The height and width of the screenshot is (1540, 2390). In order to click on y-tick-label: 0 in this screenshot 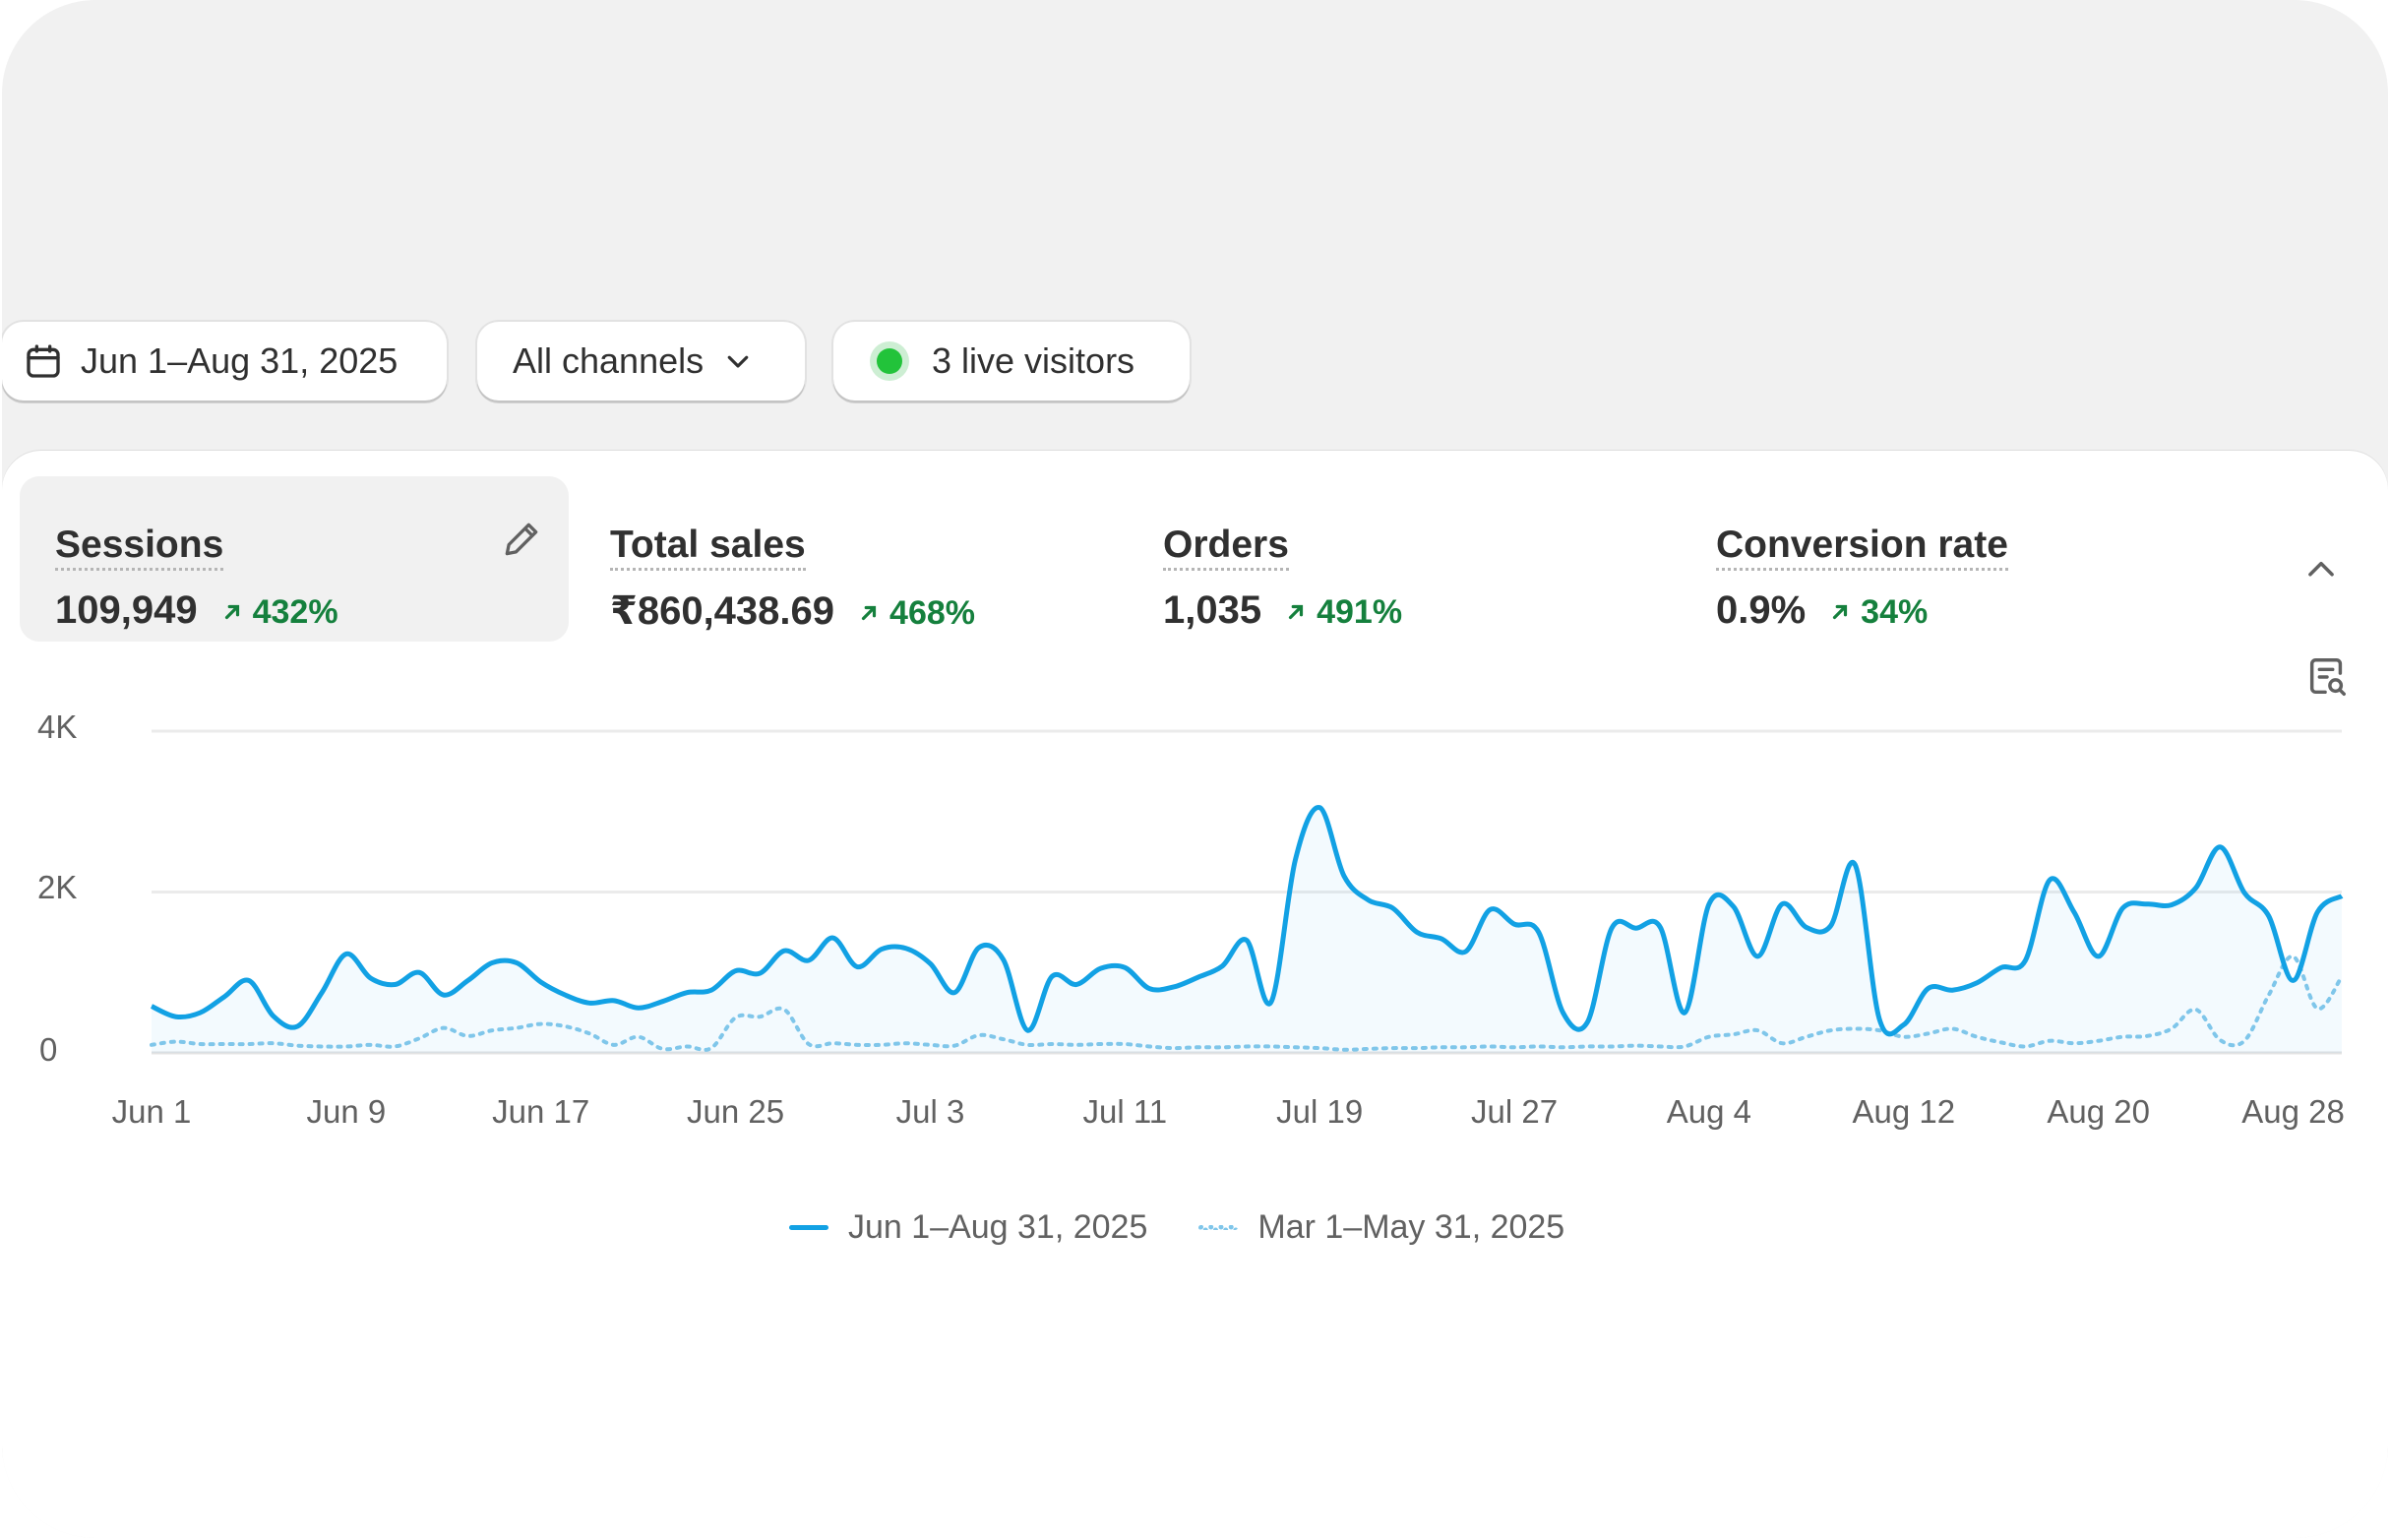, I will do `click(48, 1049)`.